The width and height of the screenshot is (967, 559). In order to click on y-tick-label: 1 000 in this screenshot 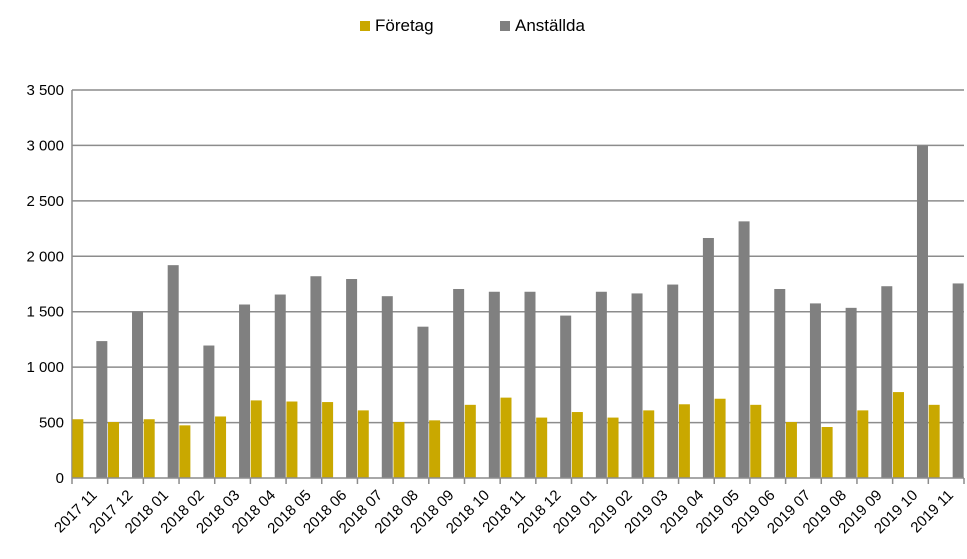, I will do `click(45, 367)`.